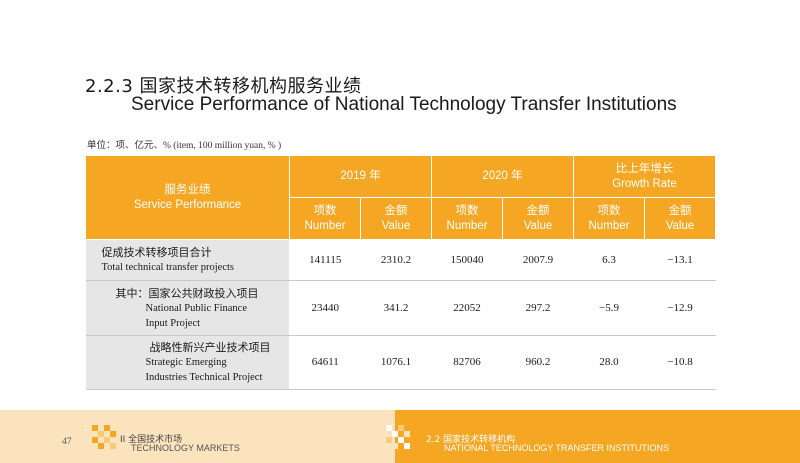 This screenshot has width=800, height=463. I want to click on row-label-cn: 战略性新兴产业技术项目, so click(210, 347).